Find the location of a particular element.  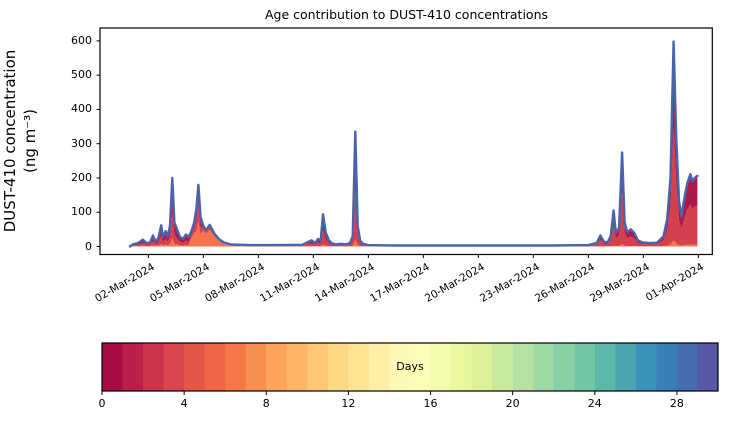

y-tick-label: 100 is located at coordinates (81, 212).